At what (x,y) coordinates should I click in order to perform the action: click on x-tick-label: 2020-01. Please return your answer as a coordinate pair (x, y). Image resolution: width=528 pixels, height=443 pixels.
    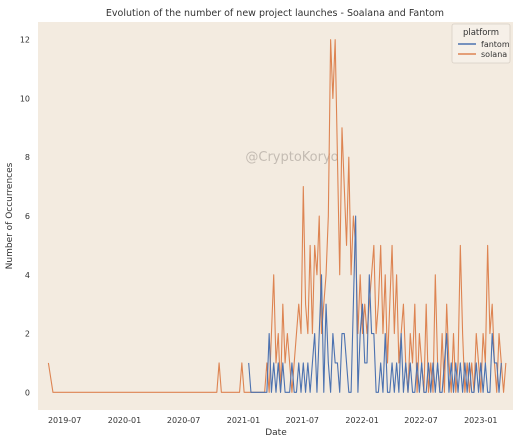
    Looking at the image, I should click on (124, 420).